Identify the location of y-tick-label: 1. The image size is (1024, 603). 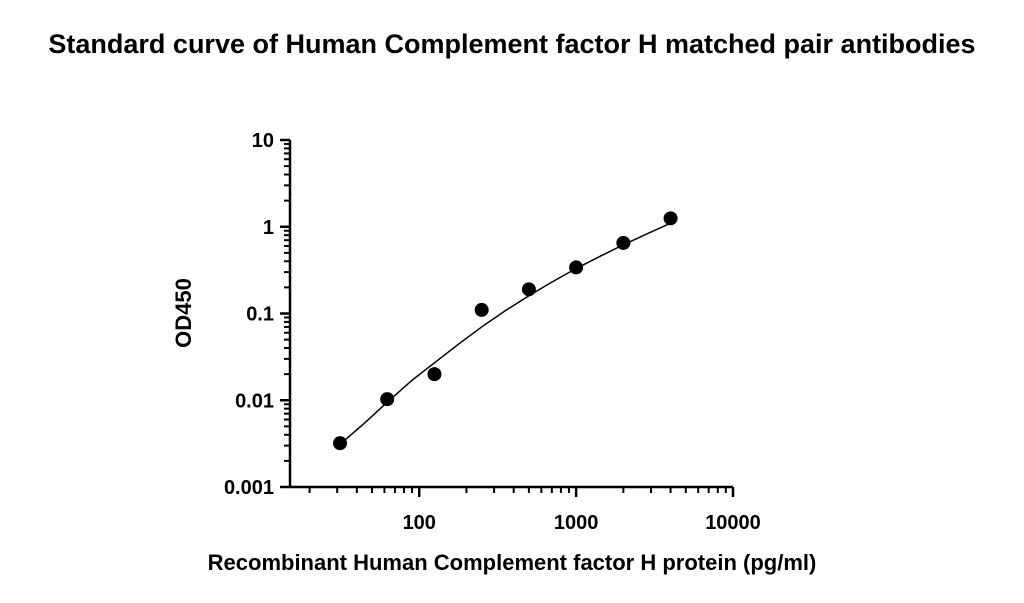
(268, 228).